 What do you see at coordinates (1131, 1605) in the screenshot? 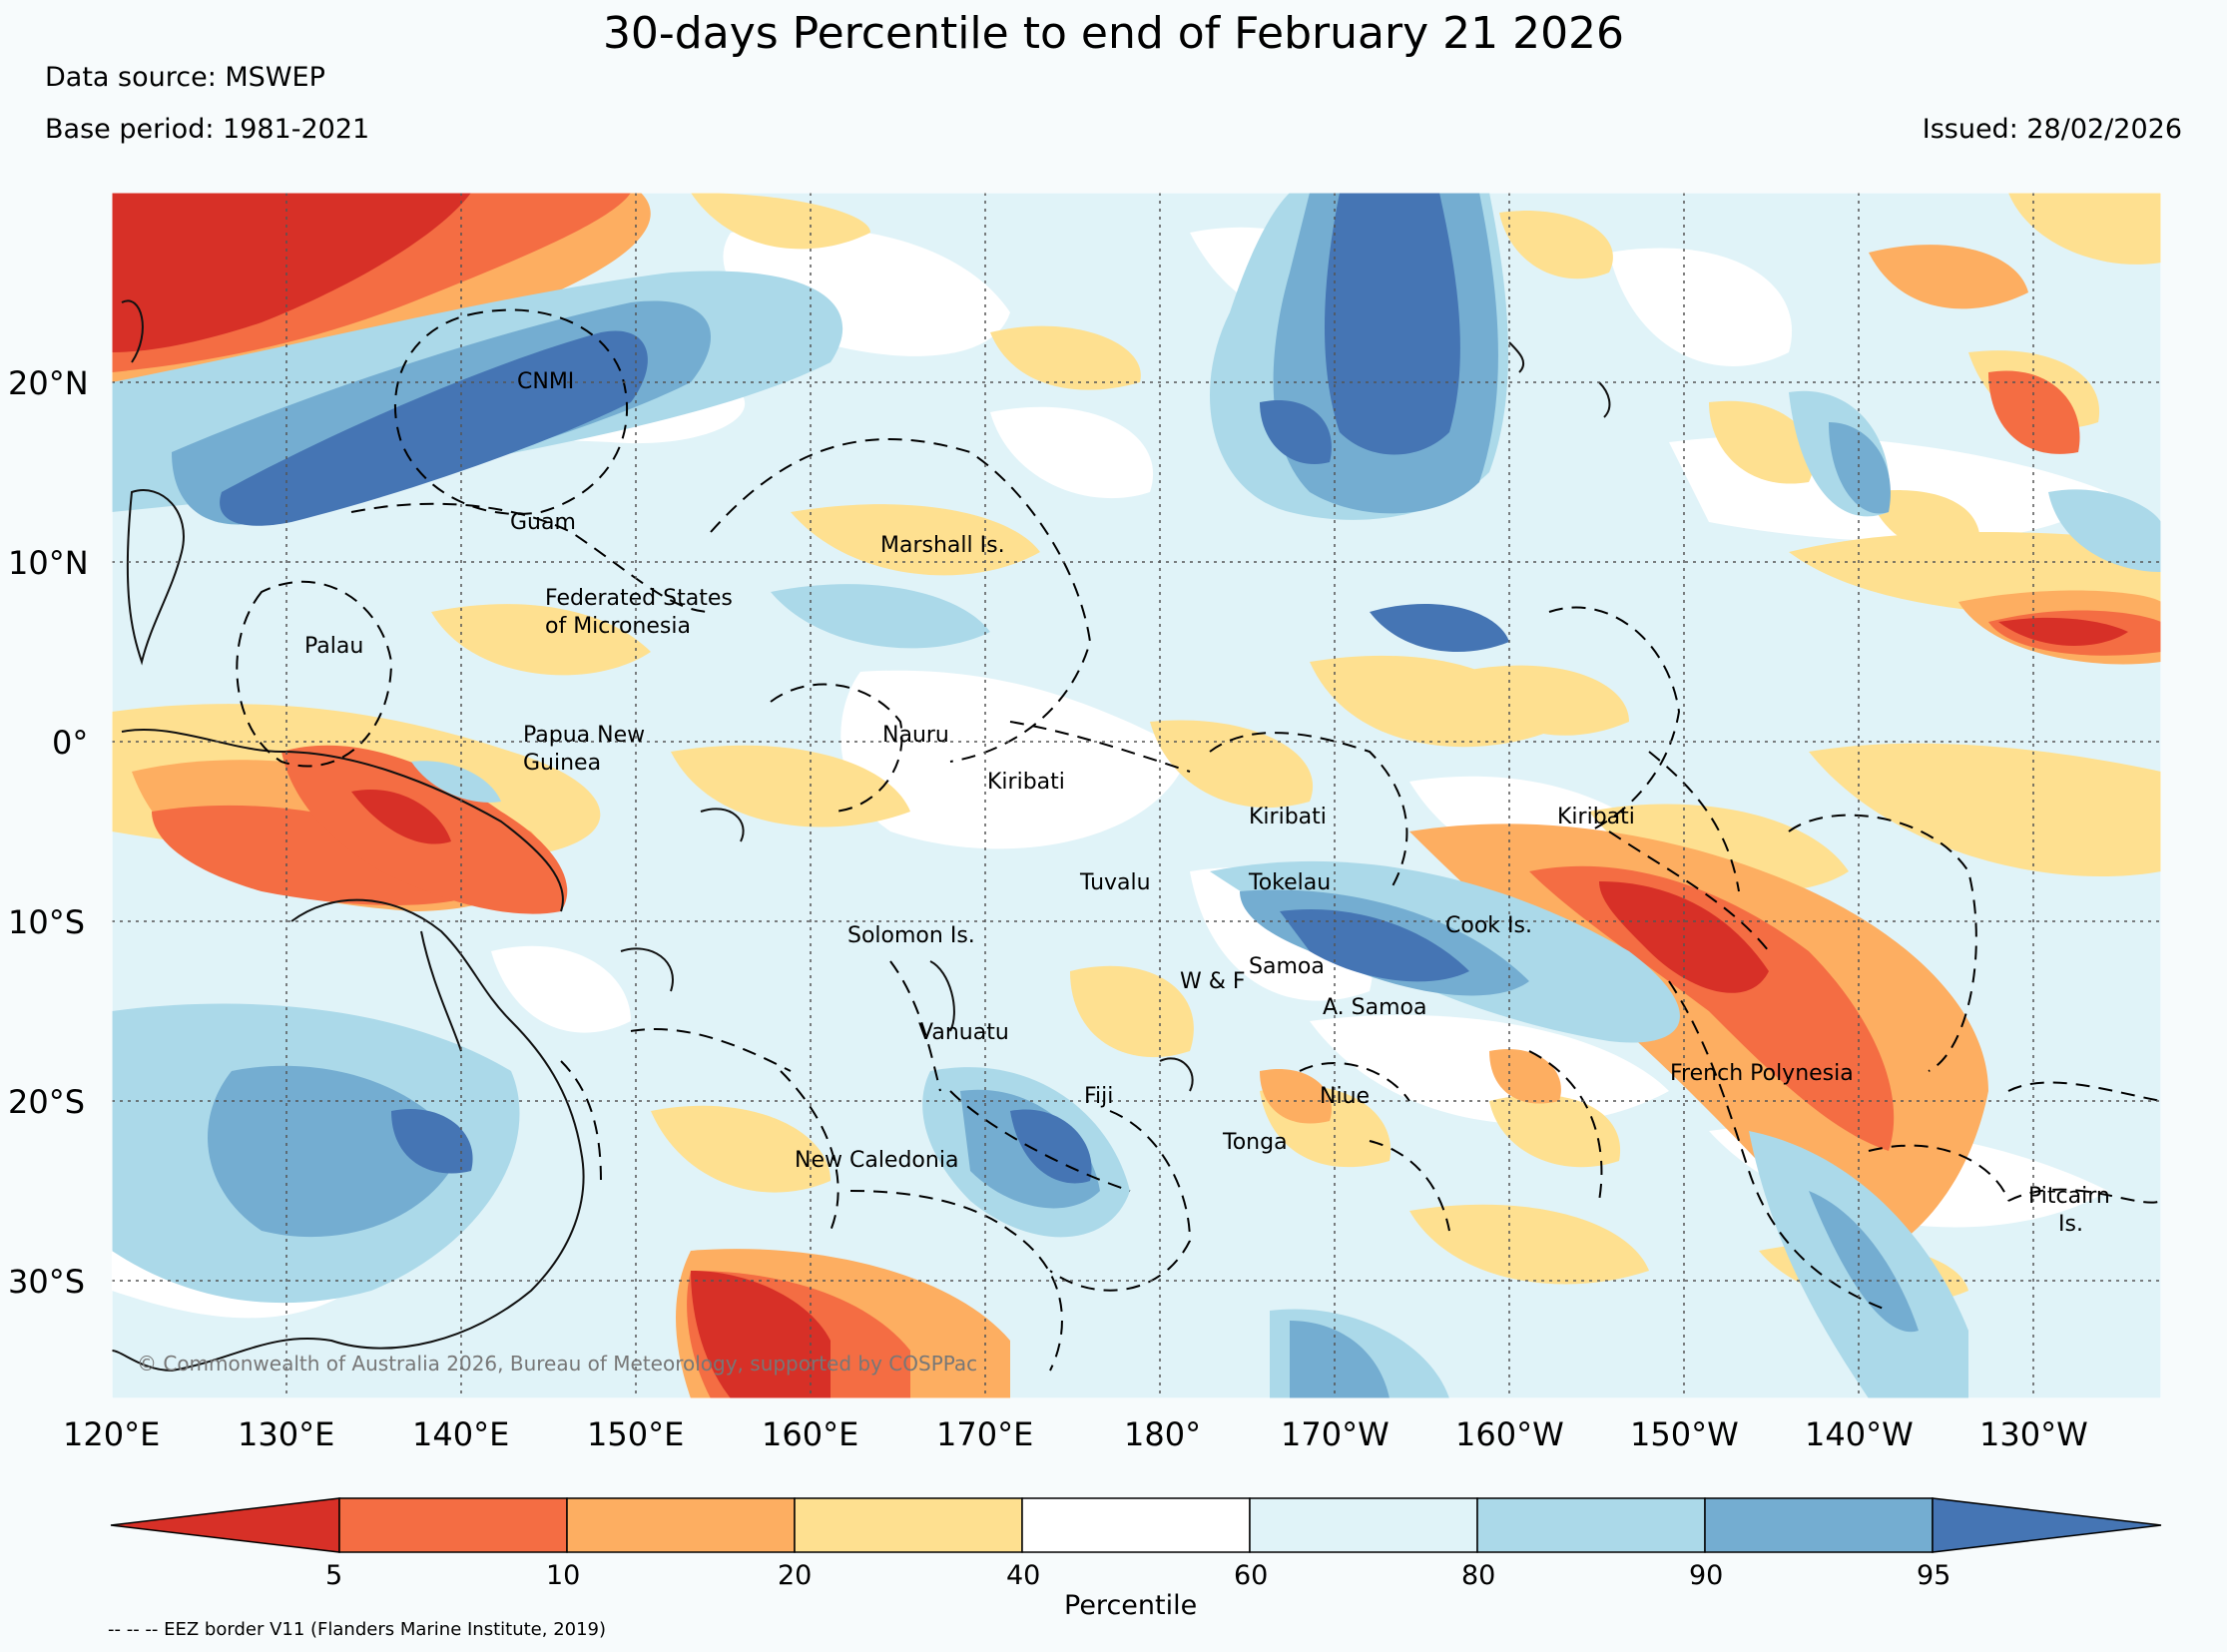
I see `colorbar-title: Percentile` at bounding box center [1131, 1605].